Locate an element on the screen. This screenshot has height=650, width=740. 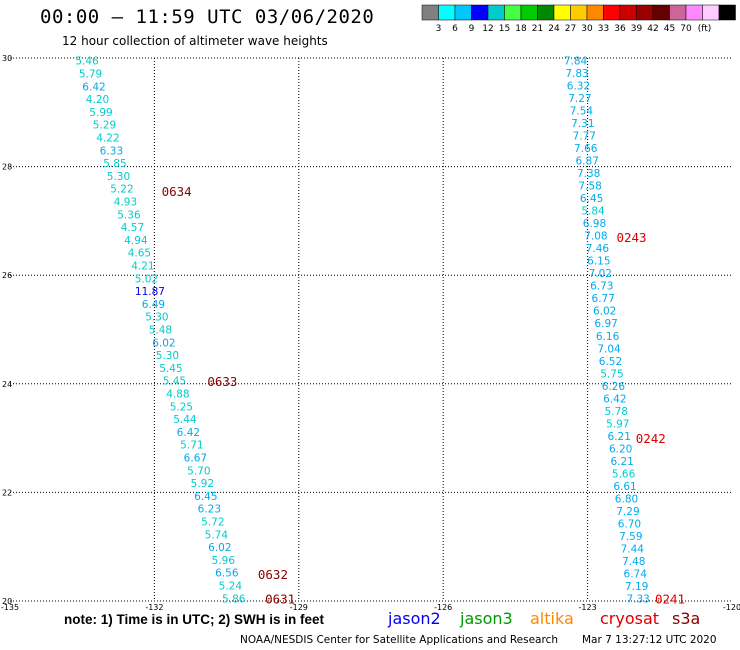
wave-height-value: 4.65 is located at coordinates (139, 254).